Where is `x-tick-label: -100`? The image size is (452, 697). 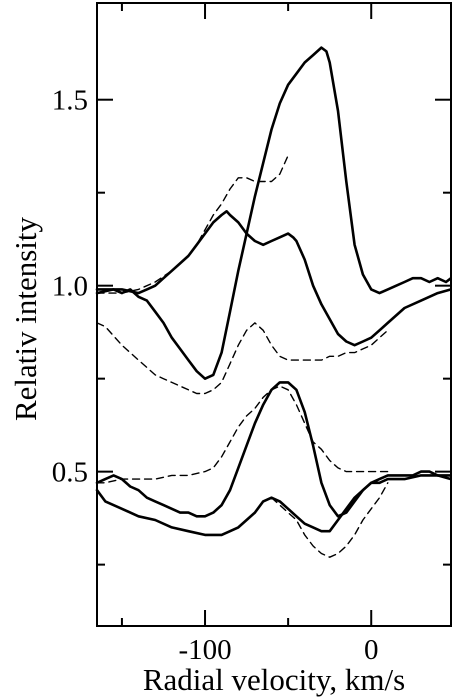
x-tick-label: -100 is located at coordinates (204, 650).